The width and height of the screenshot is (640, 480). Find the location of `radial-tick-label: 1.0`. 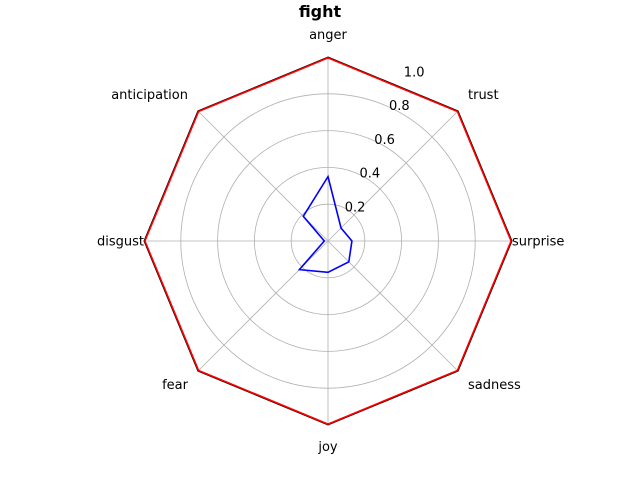

radial-tick-label: 1.0 is located at coordinates (414, 72).